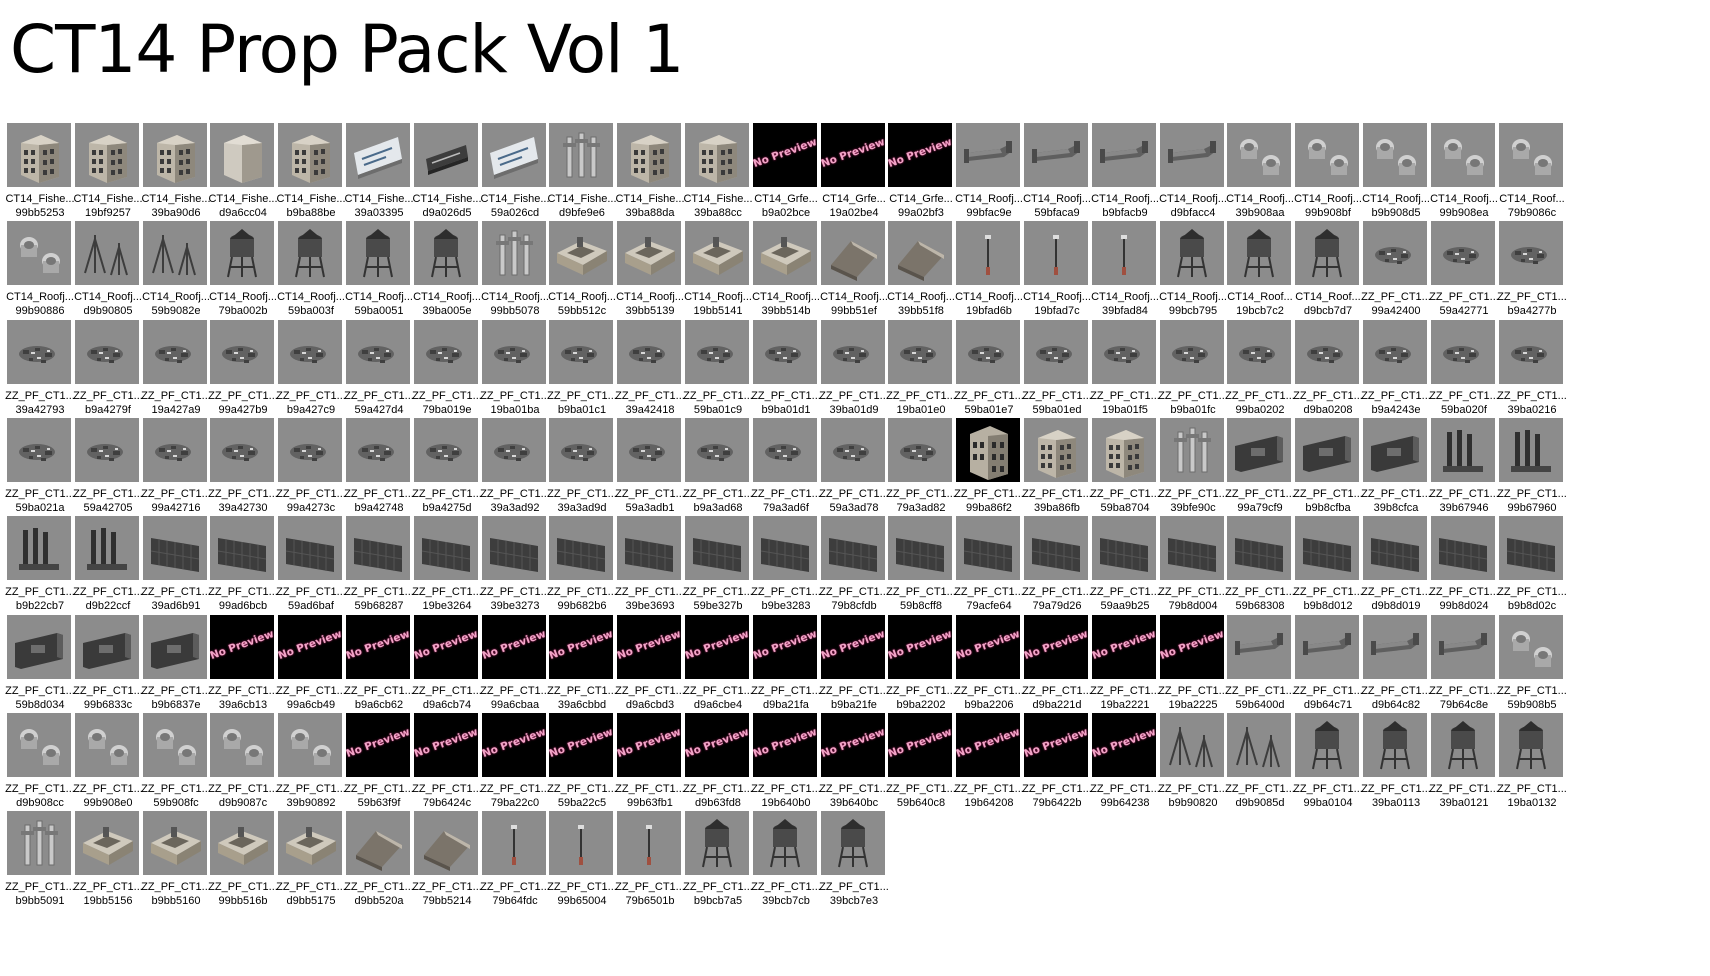 The width and height of the screenshot is (1710, 976). Describe the element at coordinates (989, 765) in the screenshot. I see `prop-thumbnail-item: No Preview ZZ_PF_CT1... 19b64208` at that location.